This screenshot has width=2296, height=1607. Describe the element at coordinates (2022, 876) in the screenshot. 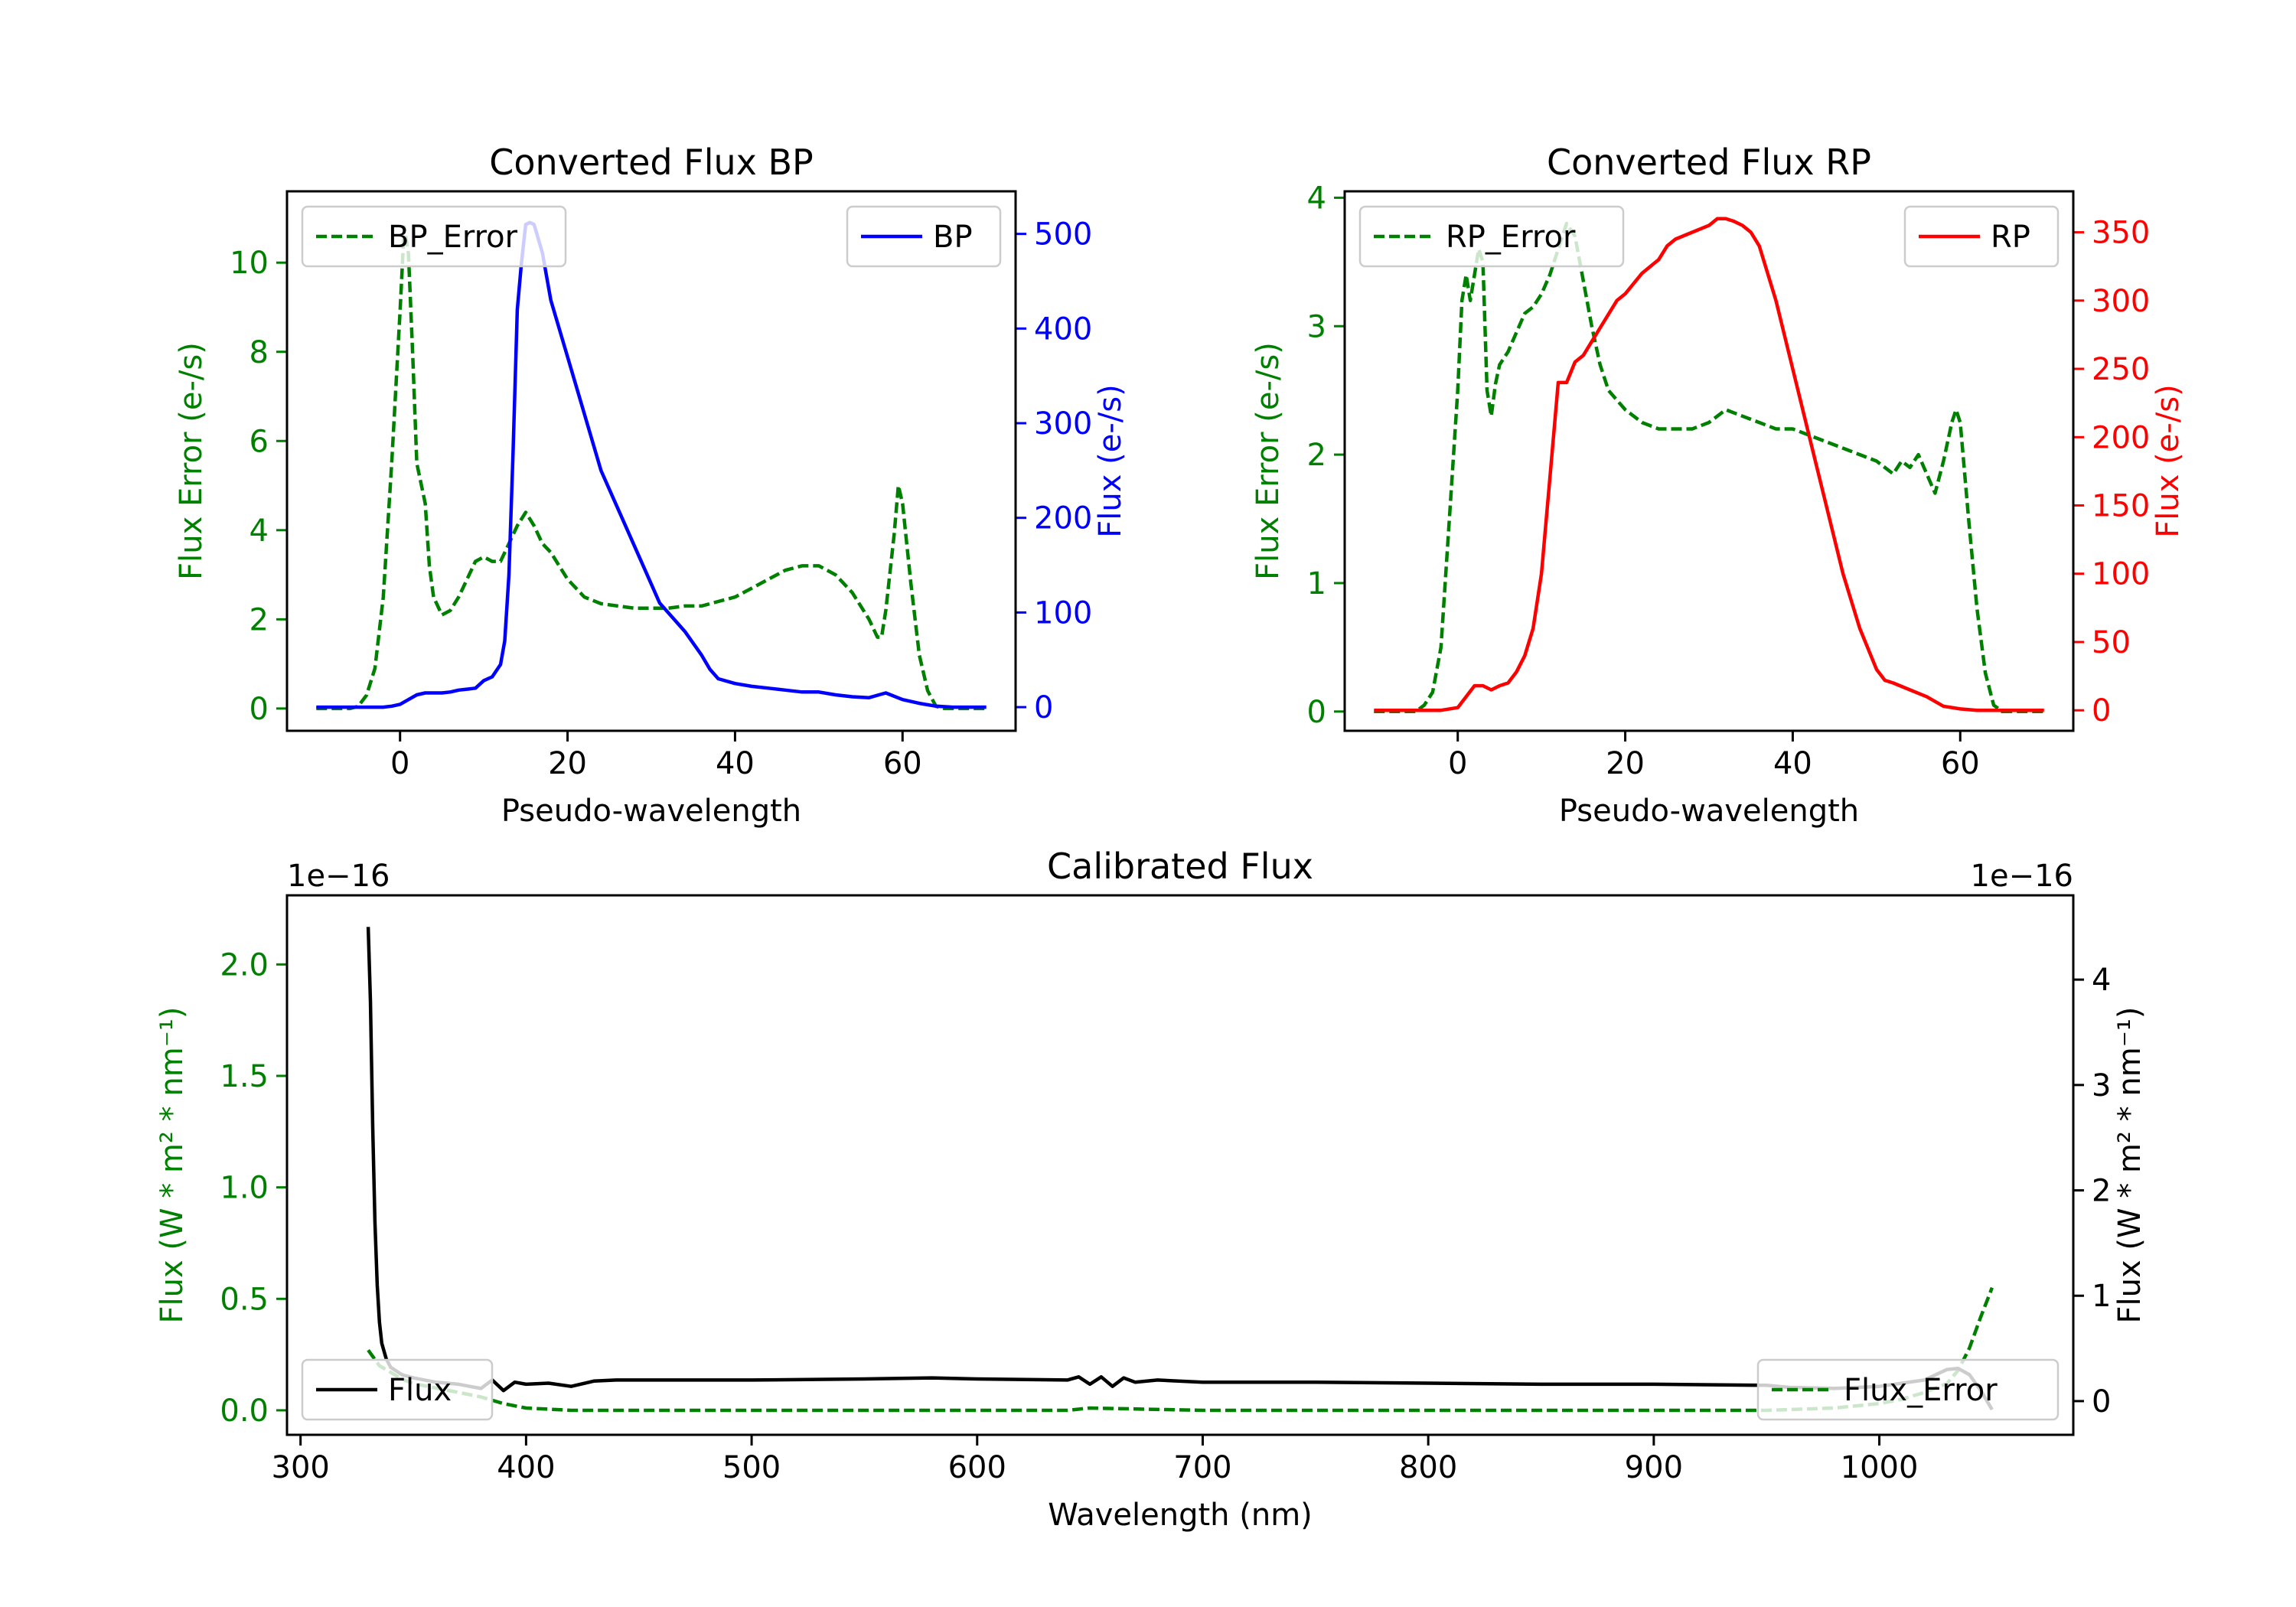

I see `y-right-offset-text: 1e−16` at that location.